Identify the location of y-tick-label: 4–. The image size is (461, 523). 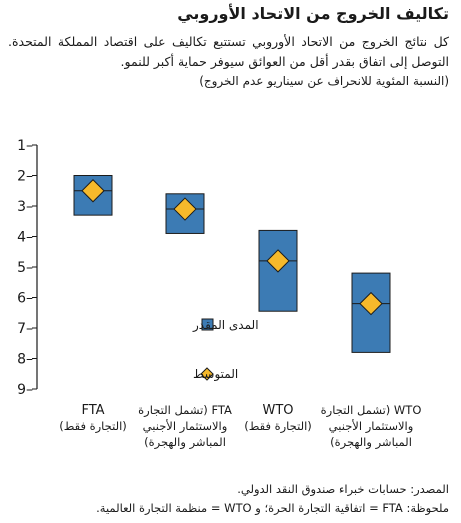
(25, 238).